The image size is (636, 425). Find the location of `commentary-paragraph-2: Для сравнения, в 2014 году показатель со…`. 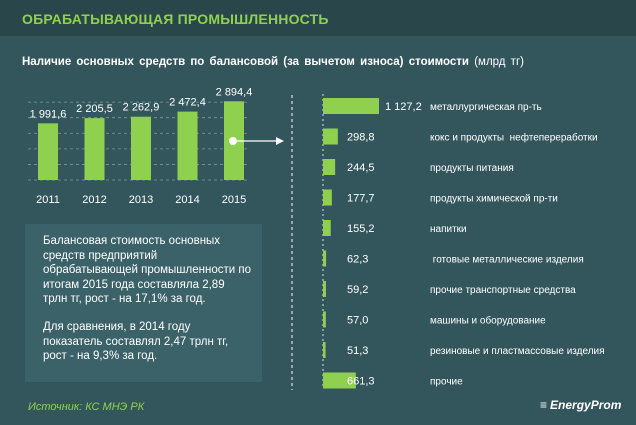

commentary-paragraph-2: Для сравнения, в 2014 году показатель со… is located at coordinates (136, 341).